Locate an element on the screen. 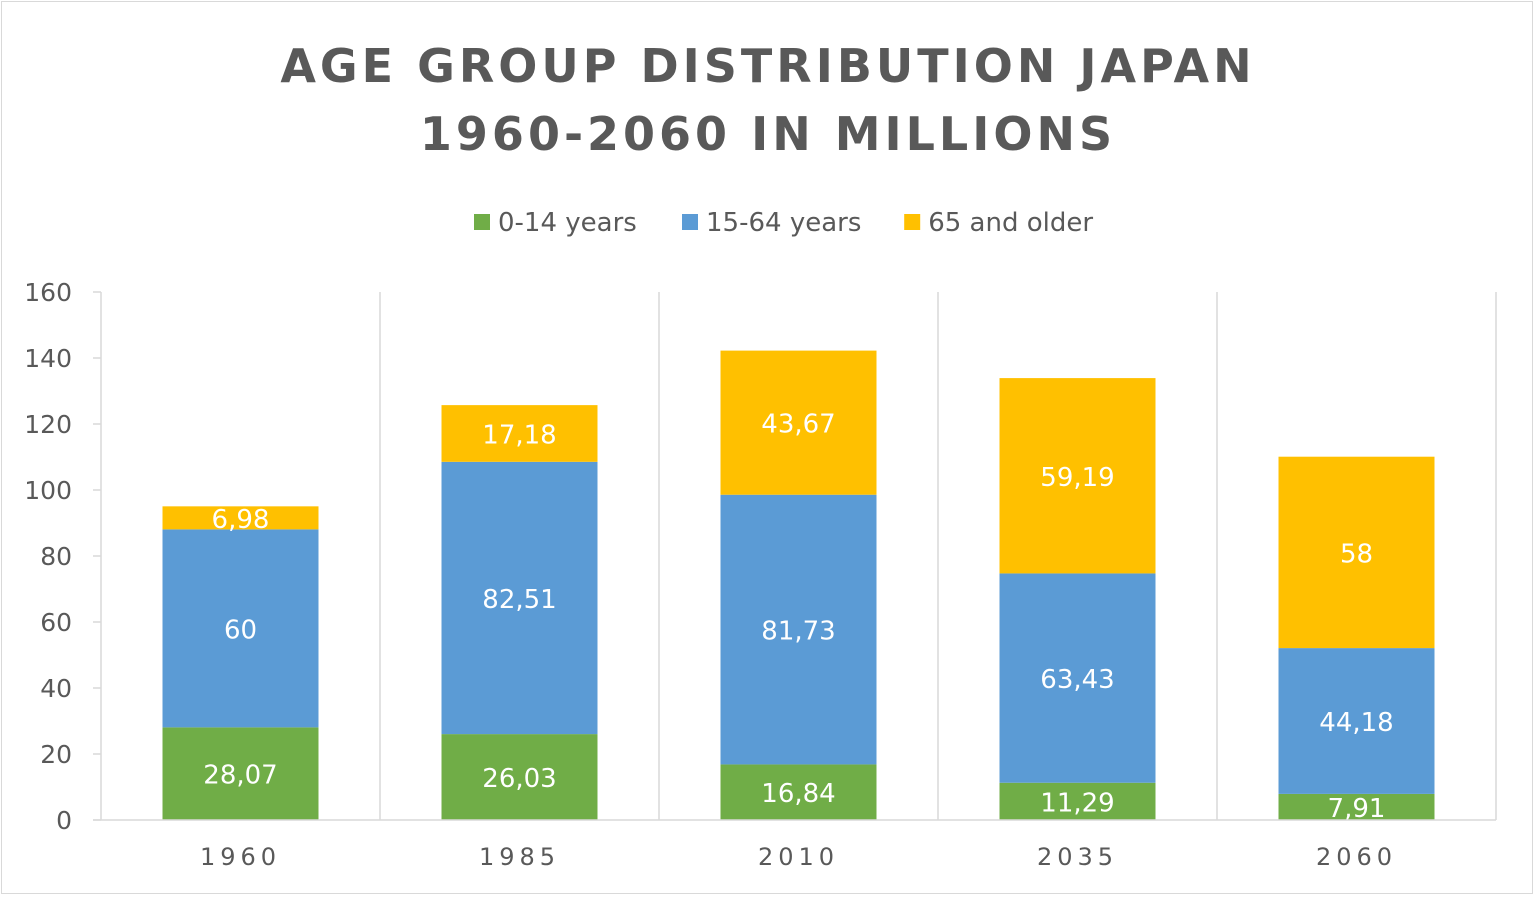 Image resolution: width=1536 pixels, height=897 pixels. y-tick-label: 120 is located at coordinates (48, 424).